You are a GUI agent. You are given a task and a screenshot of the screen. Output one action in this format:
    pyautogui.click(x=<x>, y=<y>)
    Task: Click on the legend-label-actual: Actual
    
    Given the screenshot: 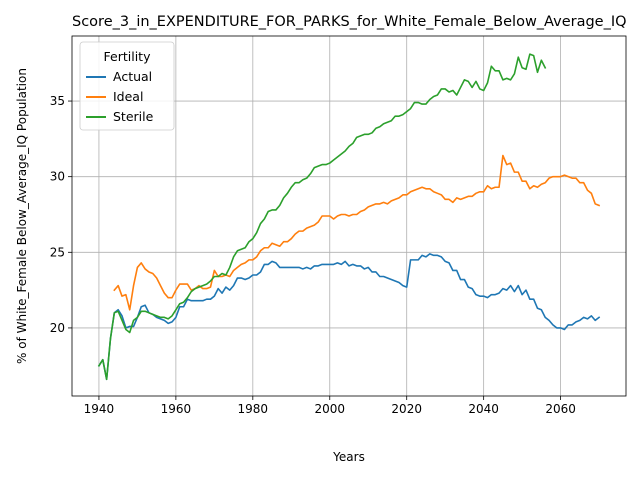 What is the action you would take?
    pyautogui.click(x=132, y=76)
    